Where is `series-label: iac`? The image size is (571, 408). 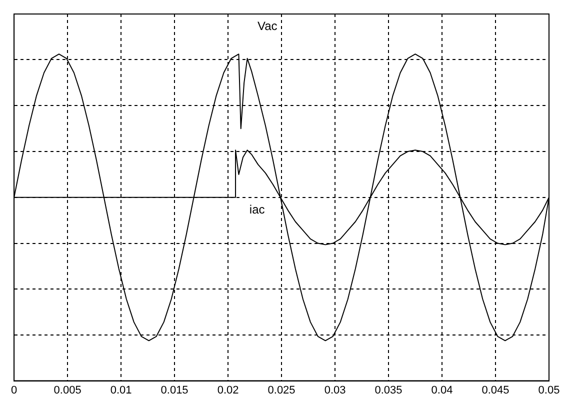 series-label: iac is located at coordinates (257, 209).